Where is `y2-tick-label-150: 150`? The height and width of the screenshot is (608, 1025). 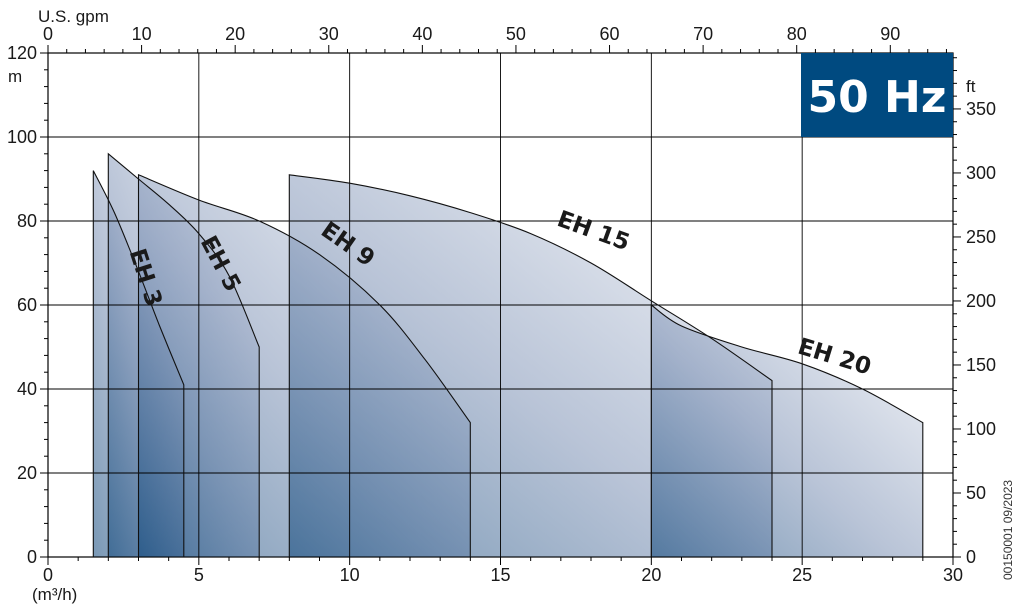 y2-tick-label-150: 150 is located at coordinates (981, 365).